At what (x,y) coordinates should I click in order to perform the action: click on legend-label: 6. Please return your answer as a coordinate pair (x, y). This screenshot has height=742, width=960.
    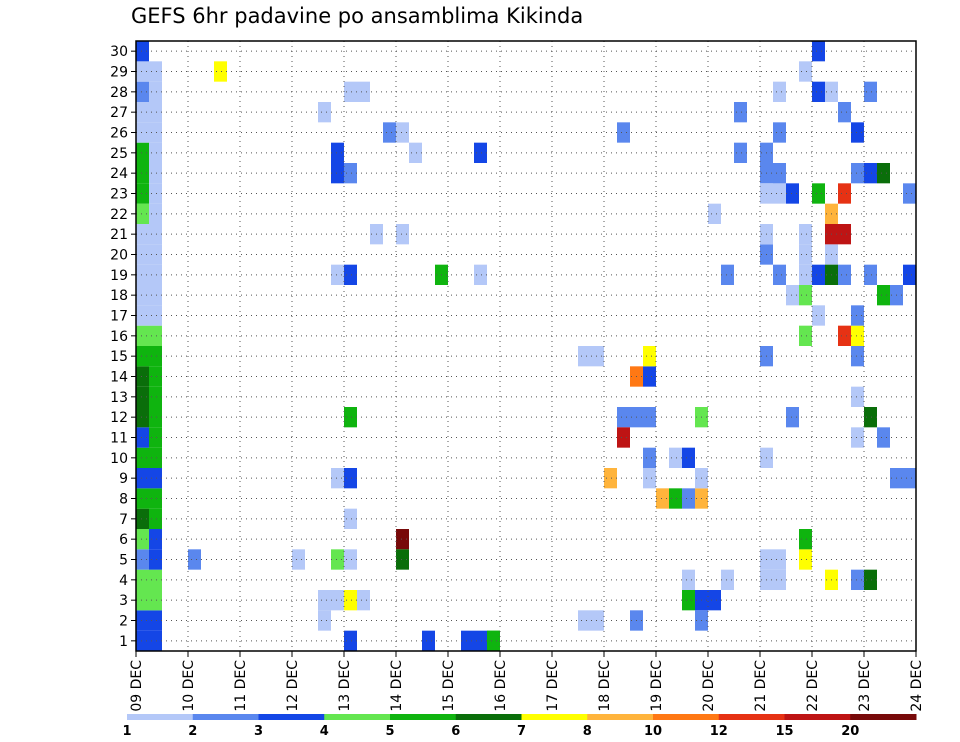
    Looking at the image, I should click on (455, 731).